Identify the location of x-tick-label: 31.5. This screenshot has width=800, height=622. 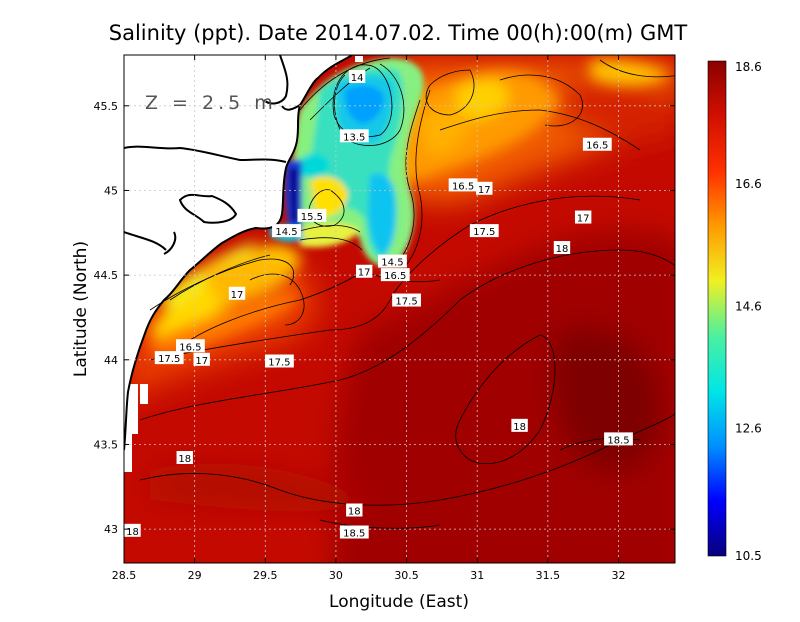
(548, 575).